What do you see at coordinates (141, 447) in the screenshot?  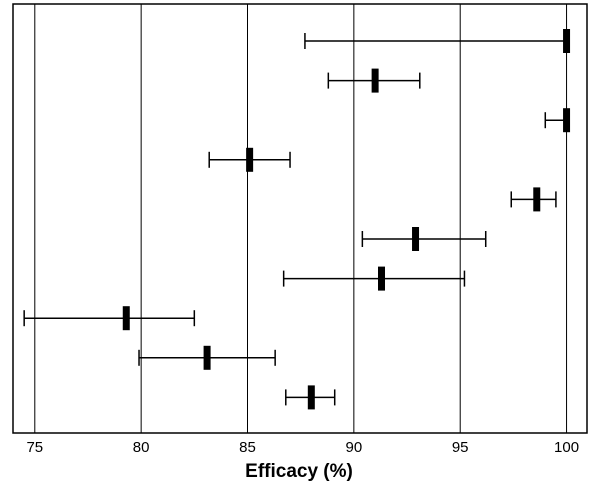 I see `x-tick-label-80: 80` at bounding box center [141, 447].